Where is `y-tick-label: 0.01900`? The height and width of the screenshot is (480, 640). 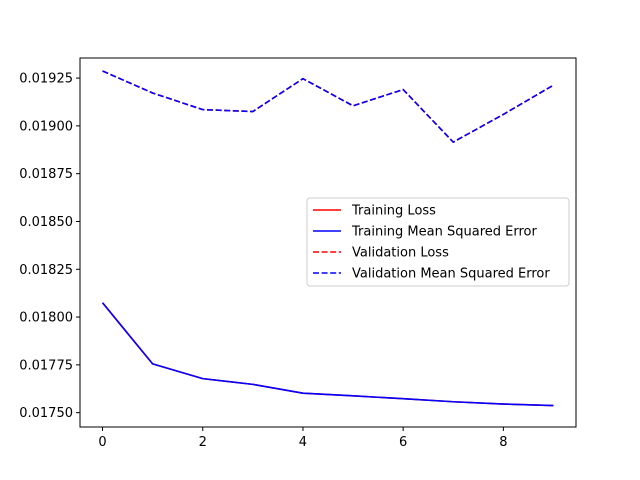
y-tick-label: 0.01900 is located at coordinates (46, 126).